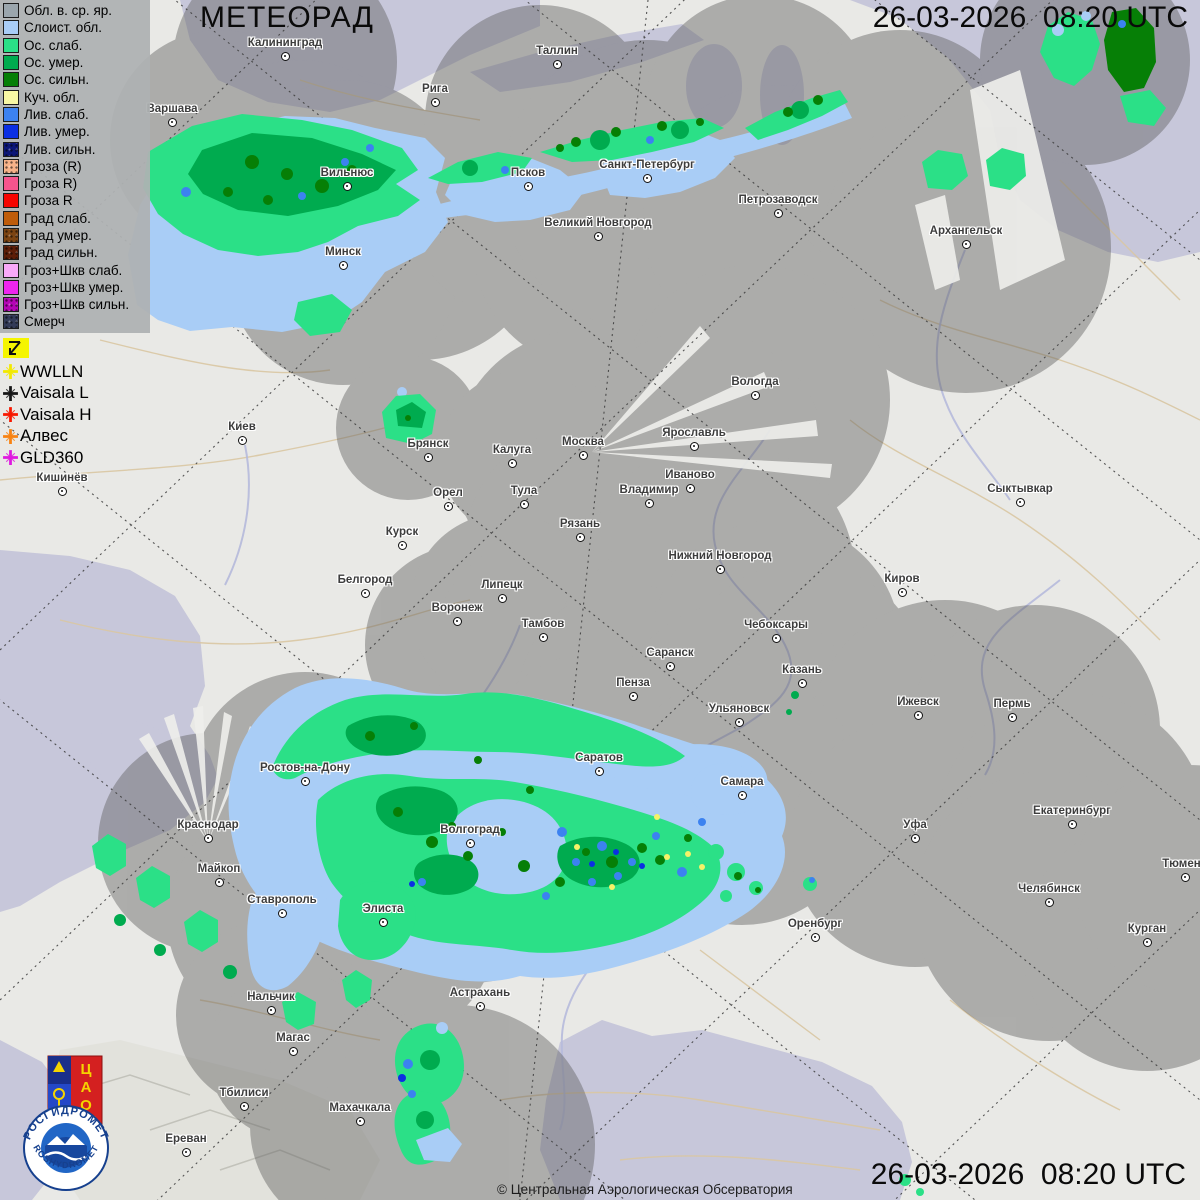 The image size is (1200, 1200). What do you see at coordinates (915, 825) in the screenshot?
I see `city-label: Уфа` at bounding box center [915, 825].